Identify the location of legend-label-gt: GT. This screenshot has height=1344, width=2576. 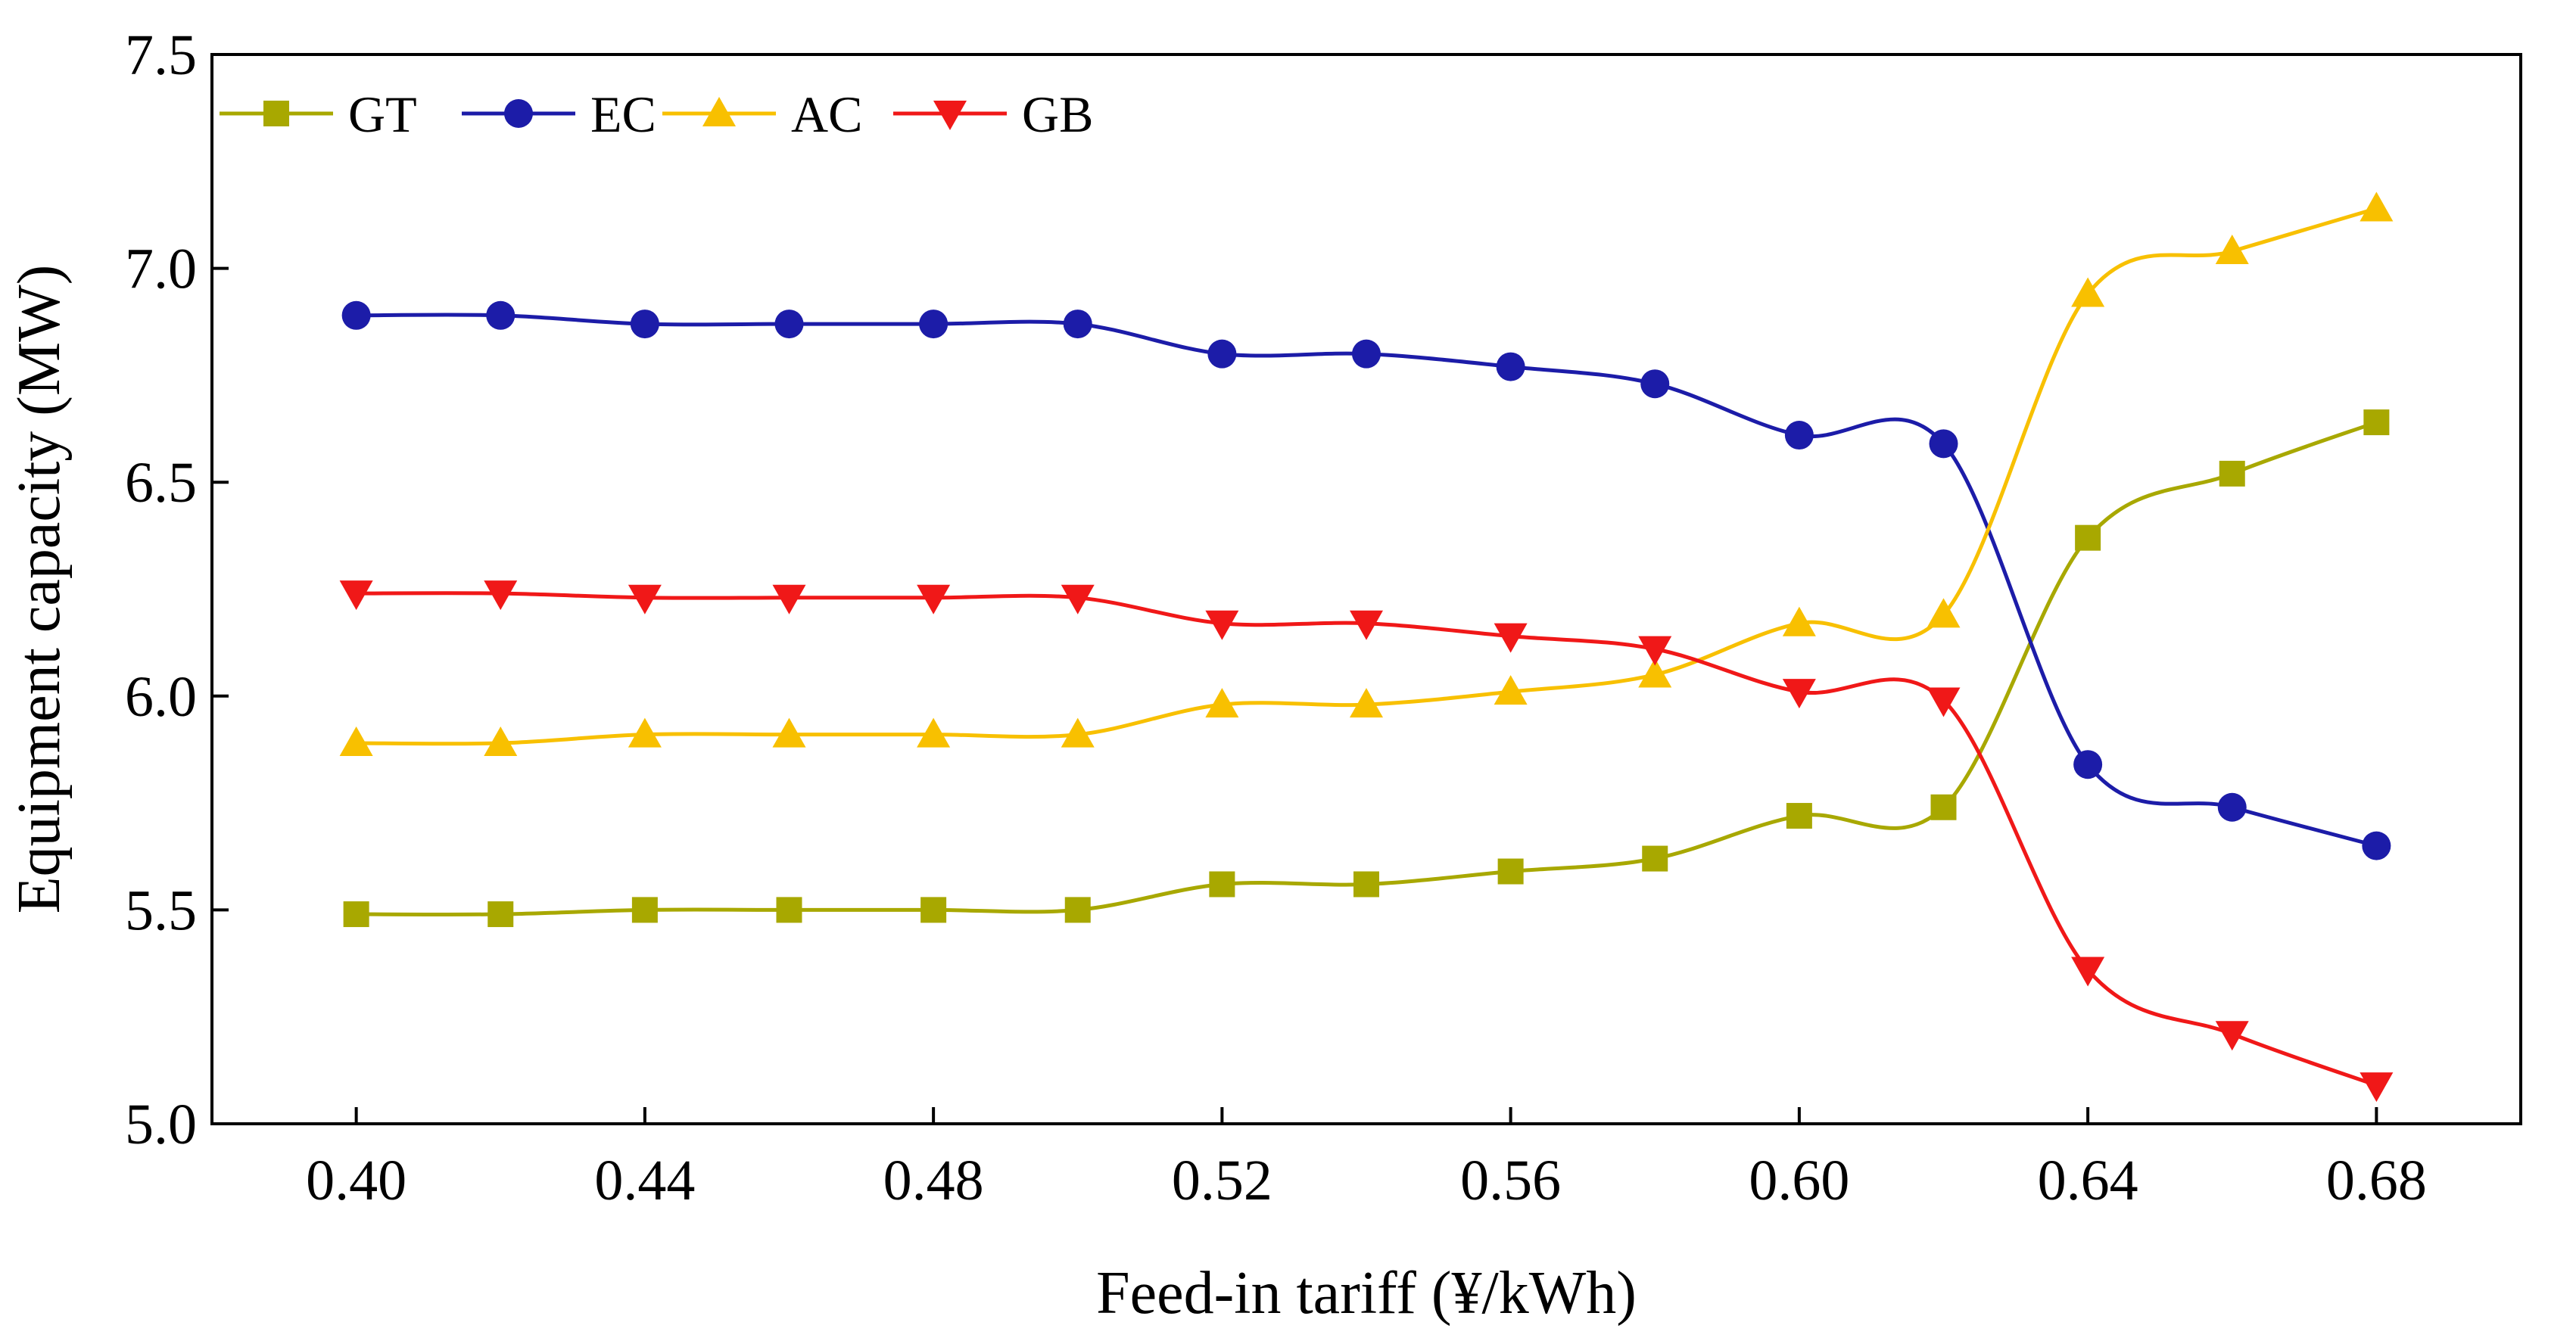
(382, 114).